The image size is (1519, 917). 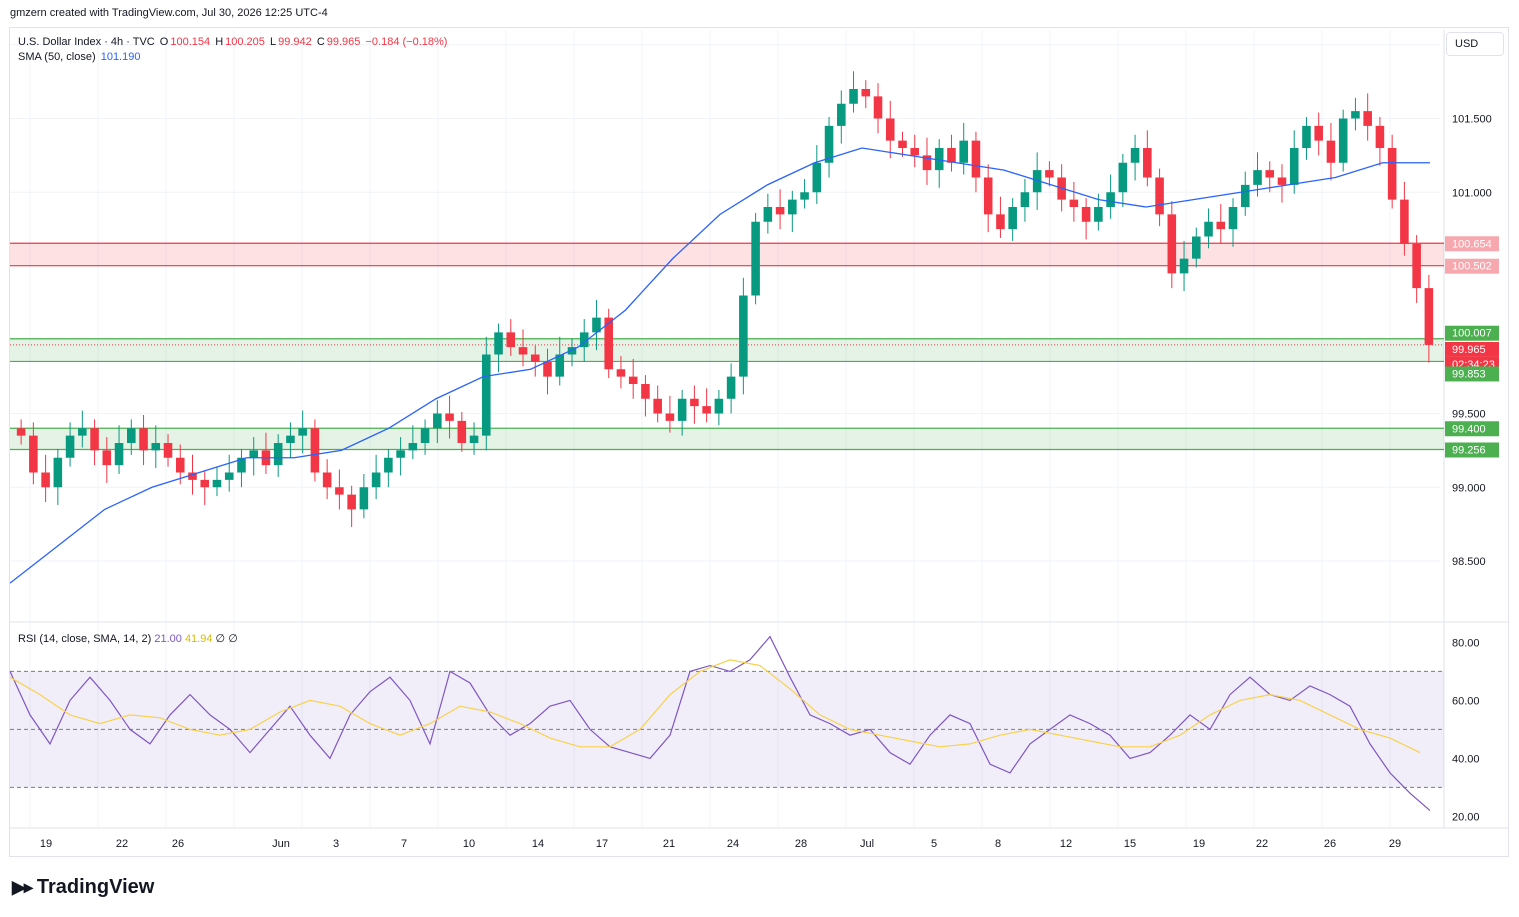 What do you see at coordinates (1469, 415) in the screenshot?
I see `price-tick-label: 99.500` at bounding box center [1469, 415].